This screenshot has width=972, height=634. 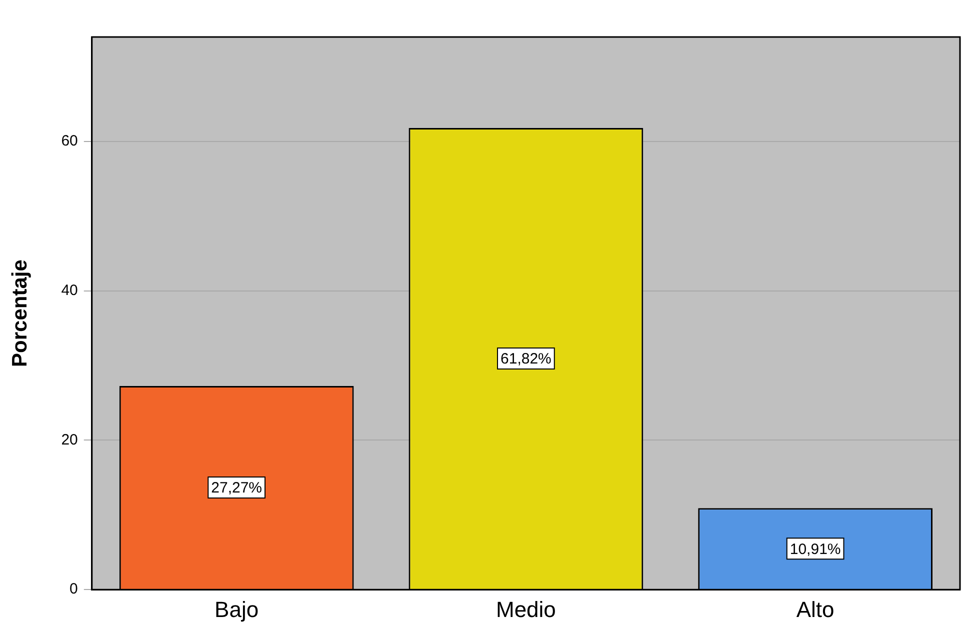 I want to click on data-label: 27,27%, so click(x=236, y=488).